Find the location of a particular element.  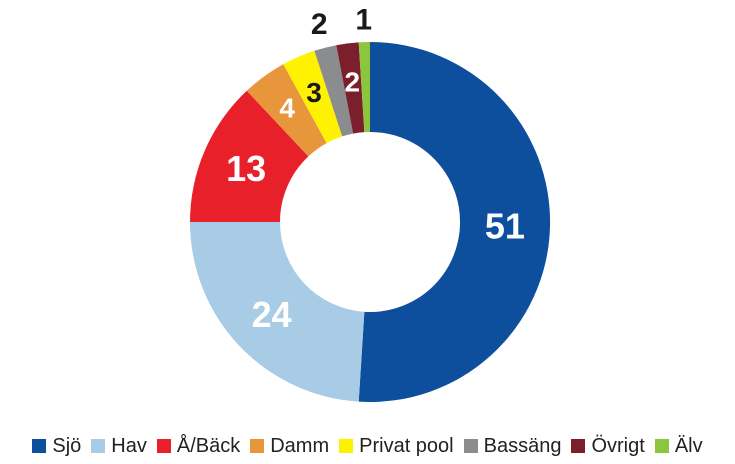

legend-label: Å/Bäck is located at coordinates (208, 446).